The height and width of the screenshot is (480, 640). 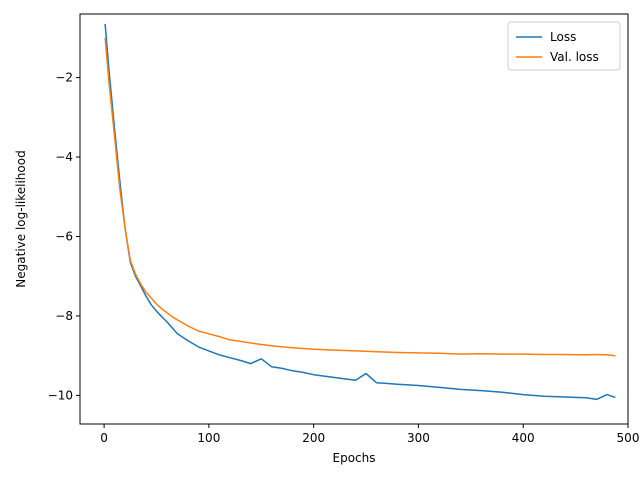 I want to click on legend-box, so click(x=564, y=46).